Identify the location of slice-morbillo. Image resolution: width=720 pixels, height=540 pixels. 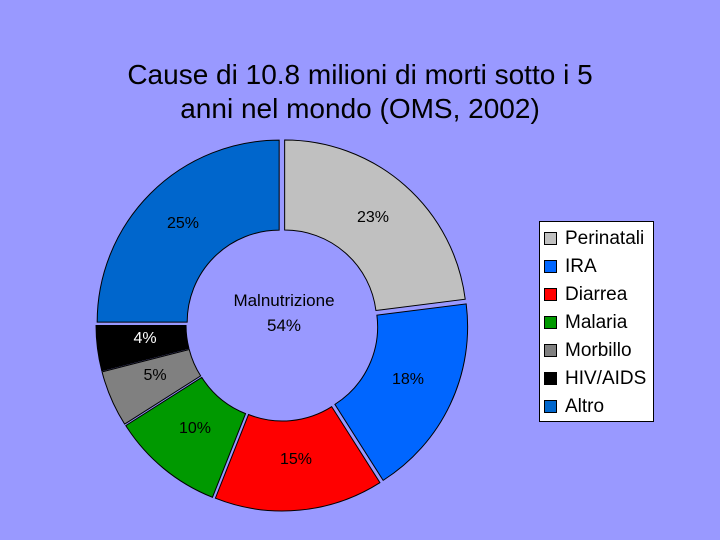
(151, 386).